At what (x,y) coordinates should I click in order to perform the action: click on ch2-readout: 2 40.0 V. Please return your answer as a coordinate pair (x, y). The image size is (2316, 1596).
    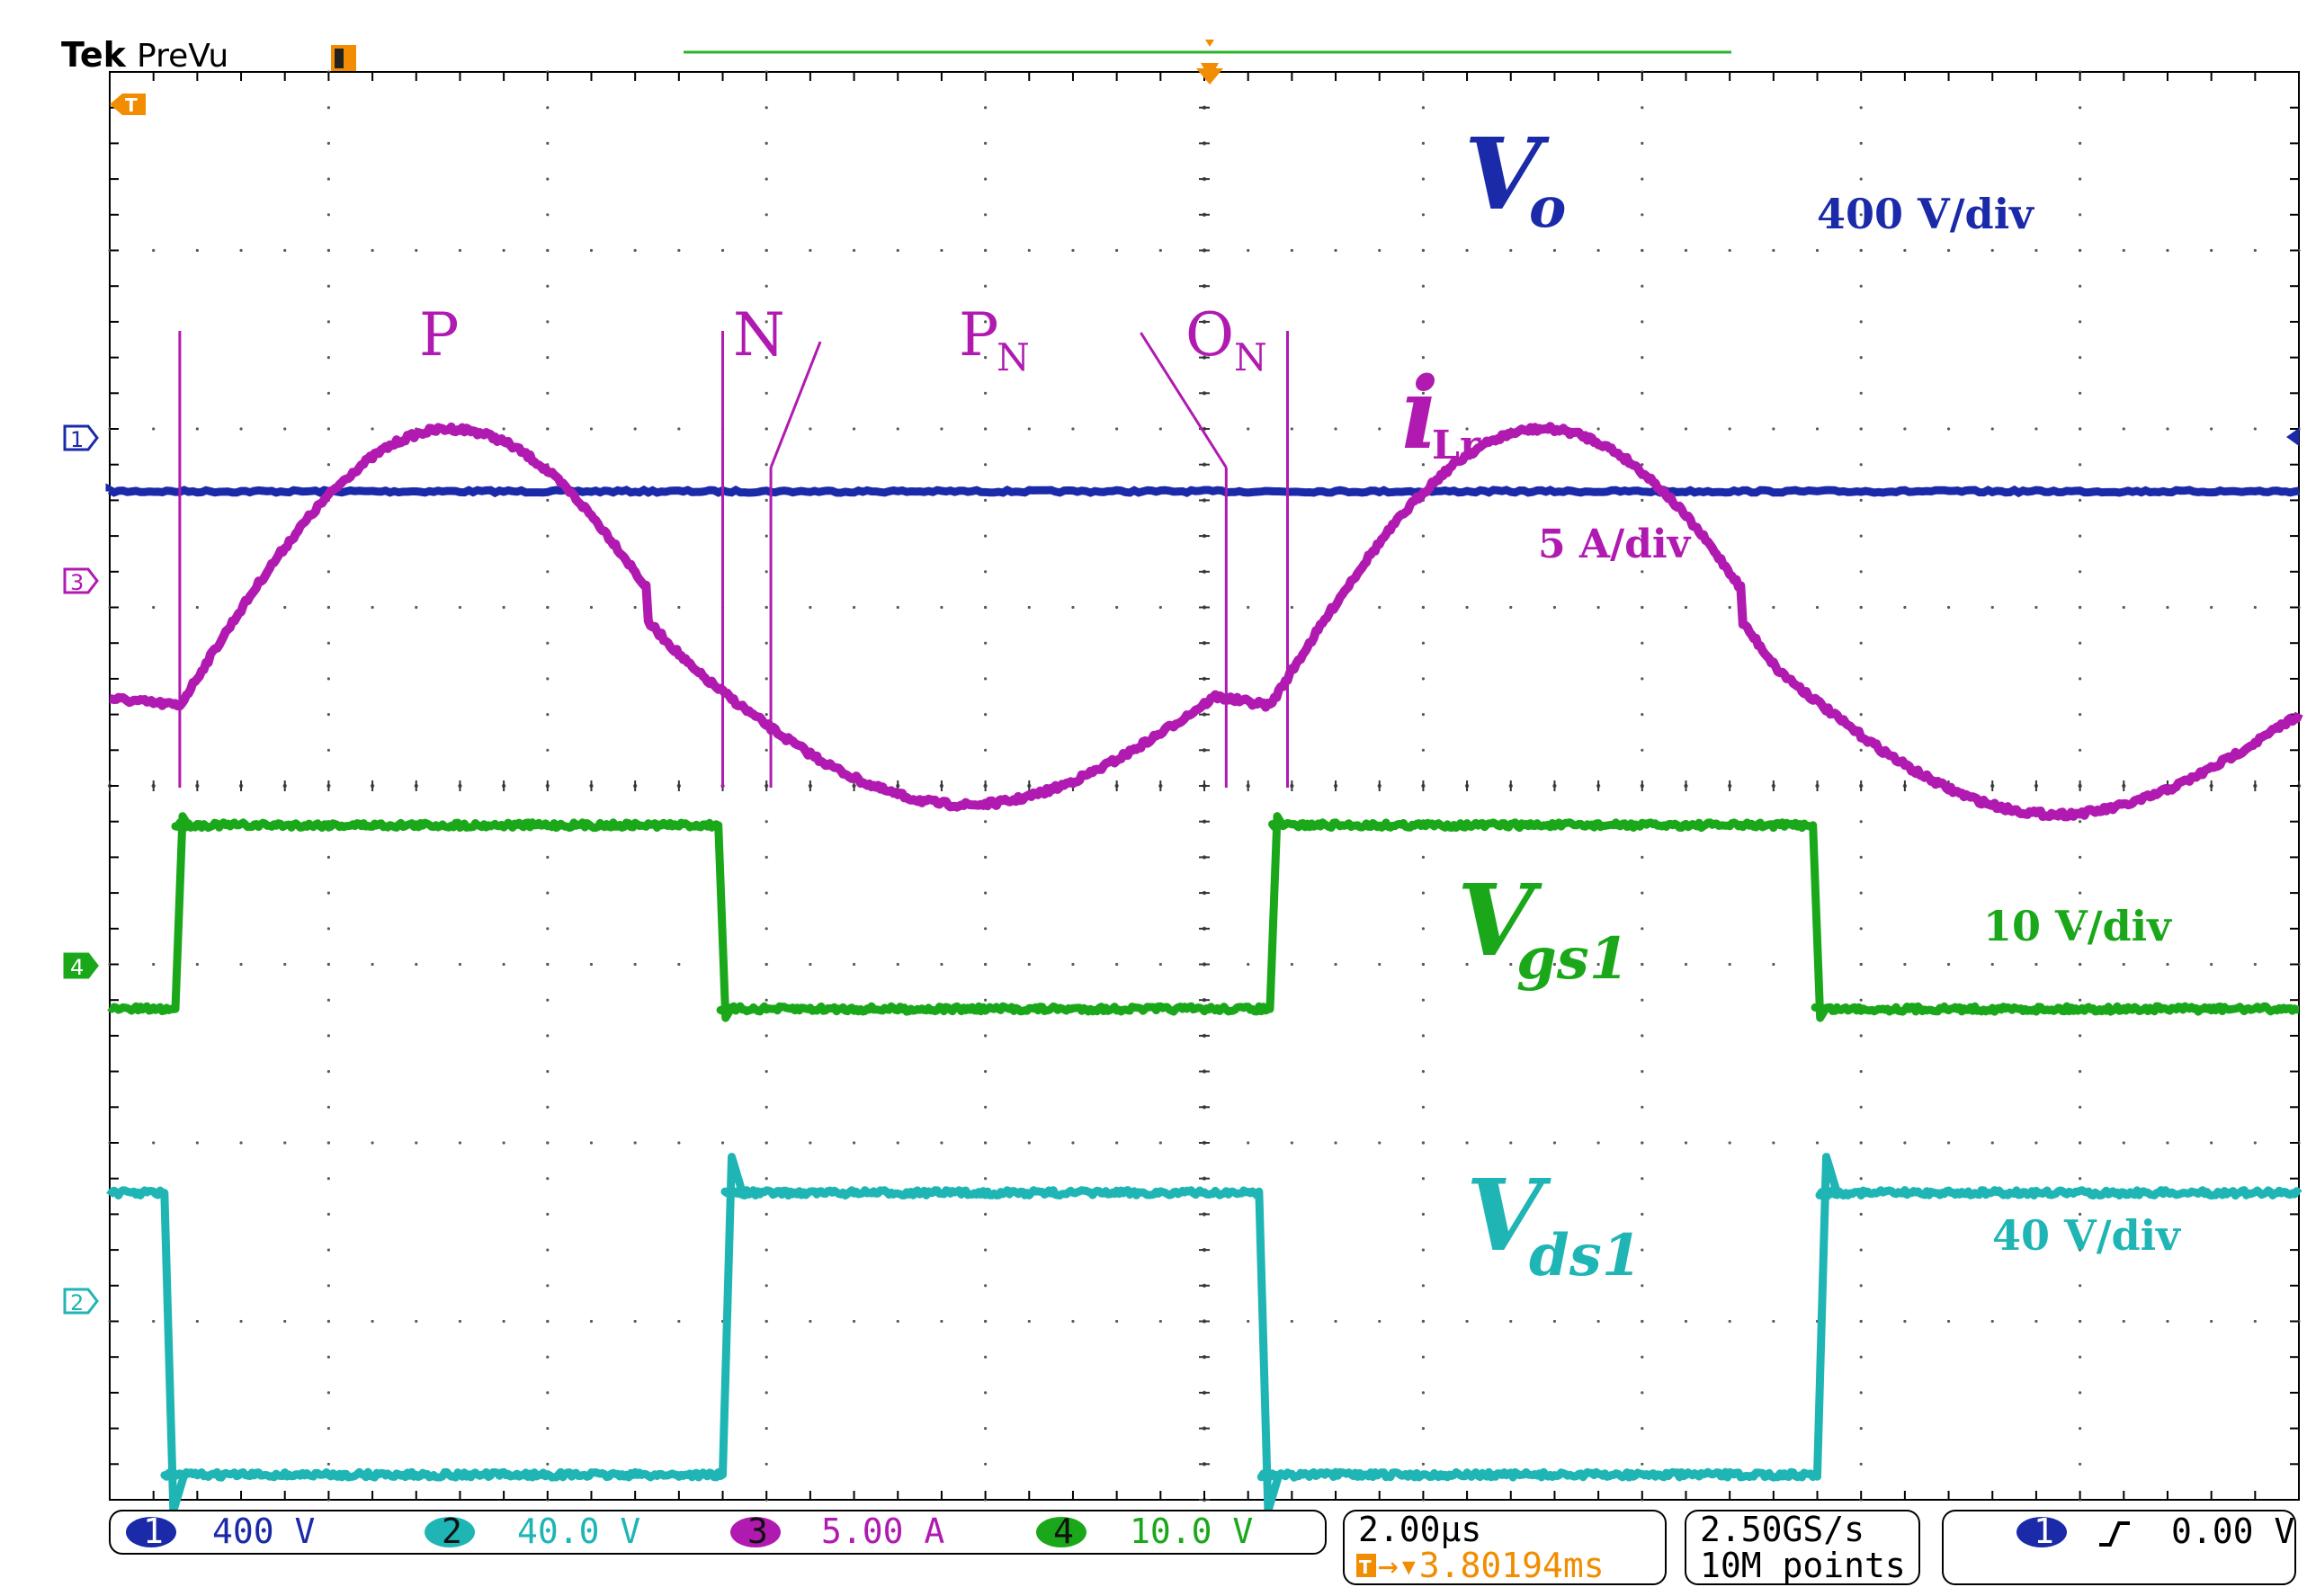
    Looking at the image, I should click on (532, 1531).